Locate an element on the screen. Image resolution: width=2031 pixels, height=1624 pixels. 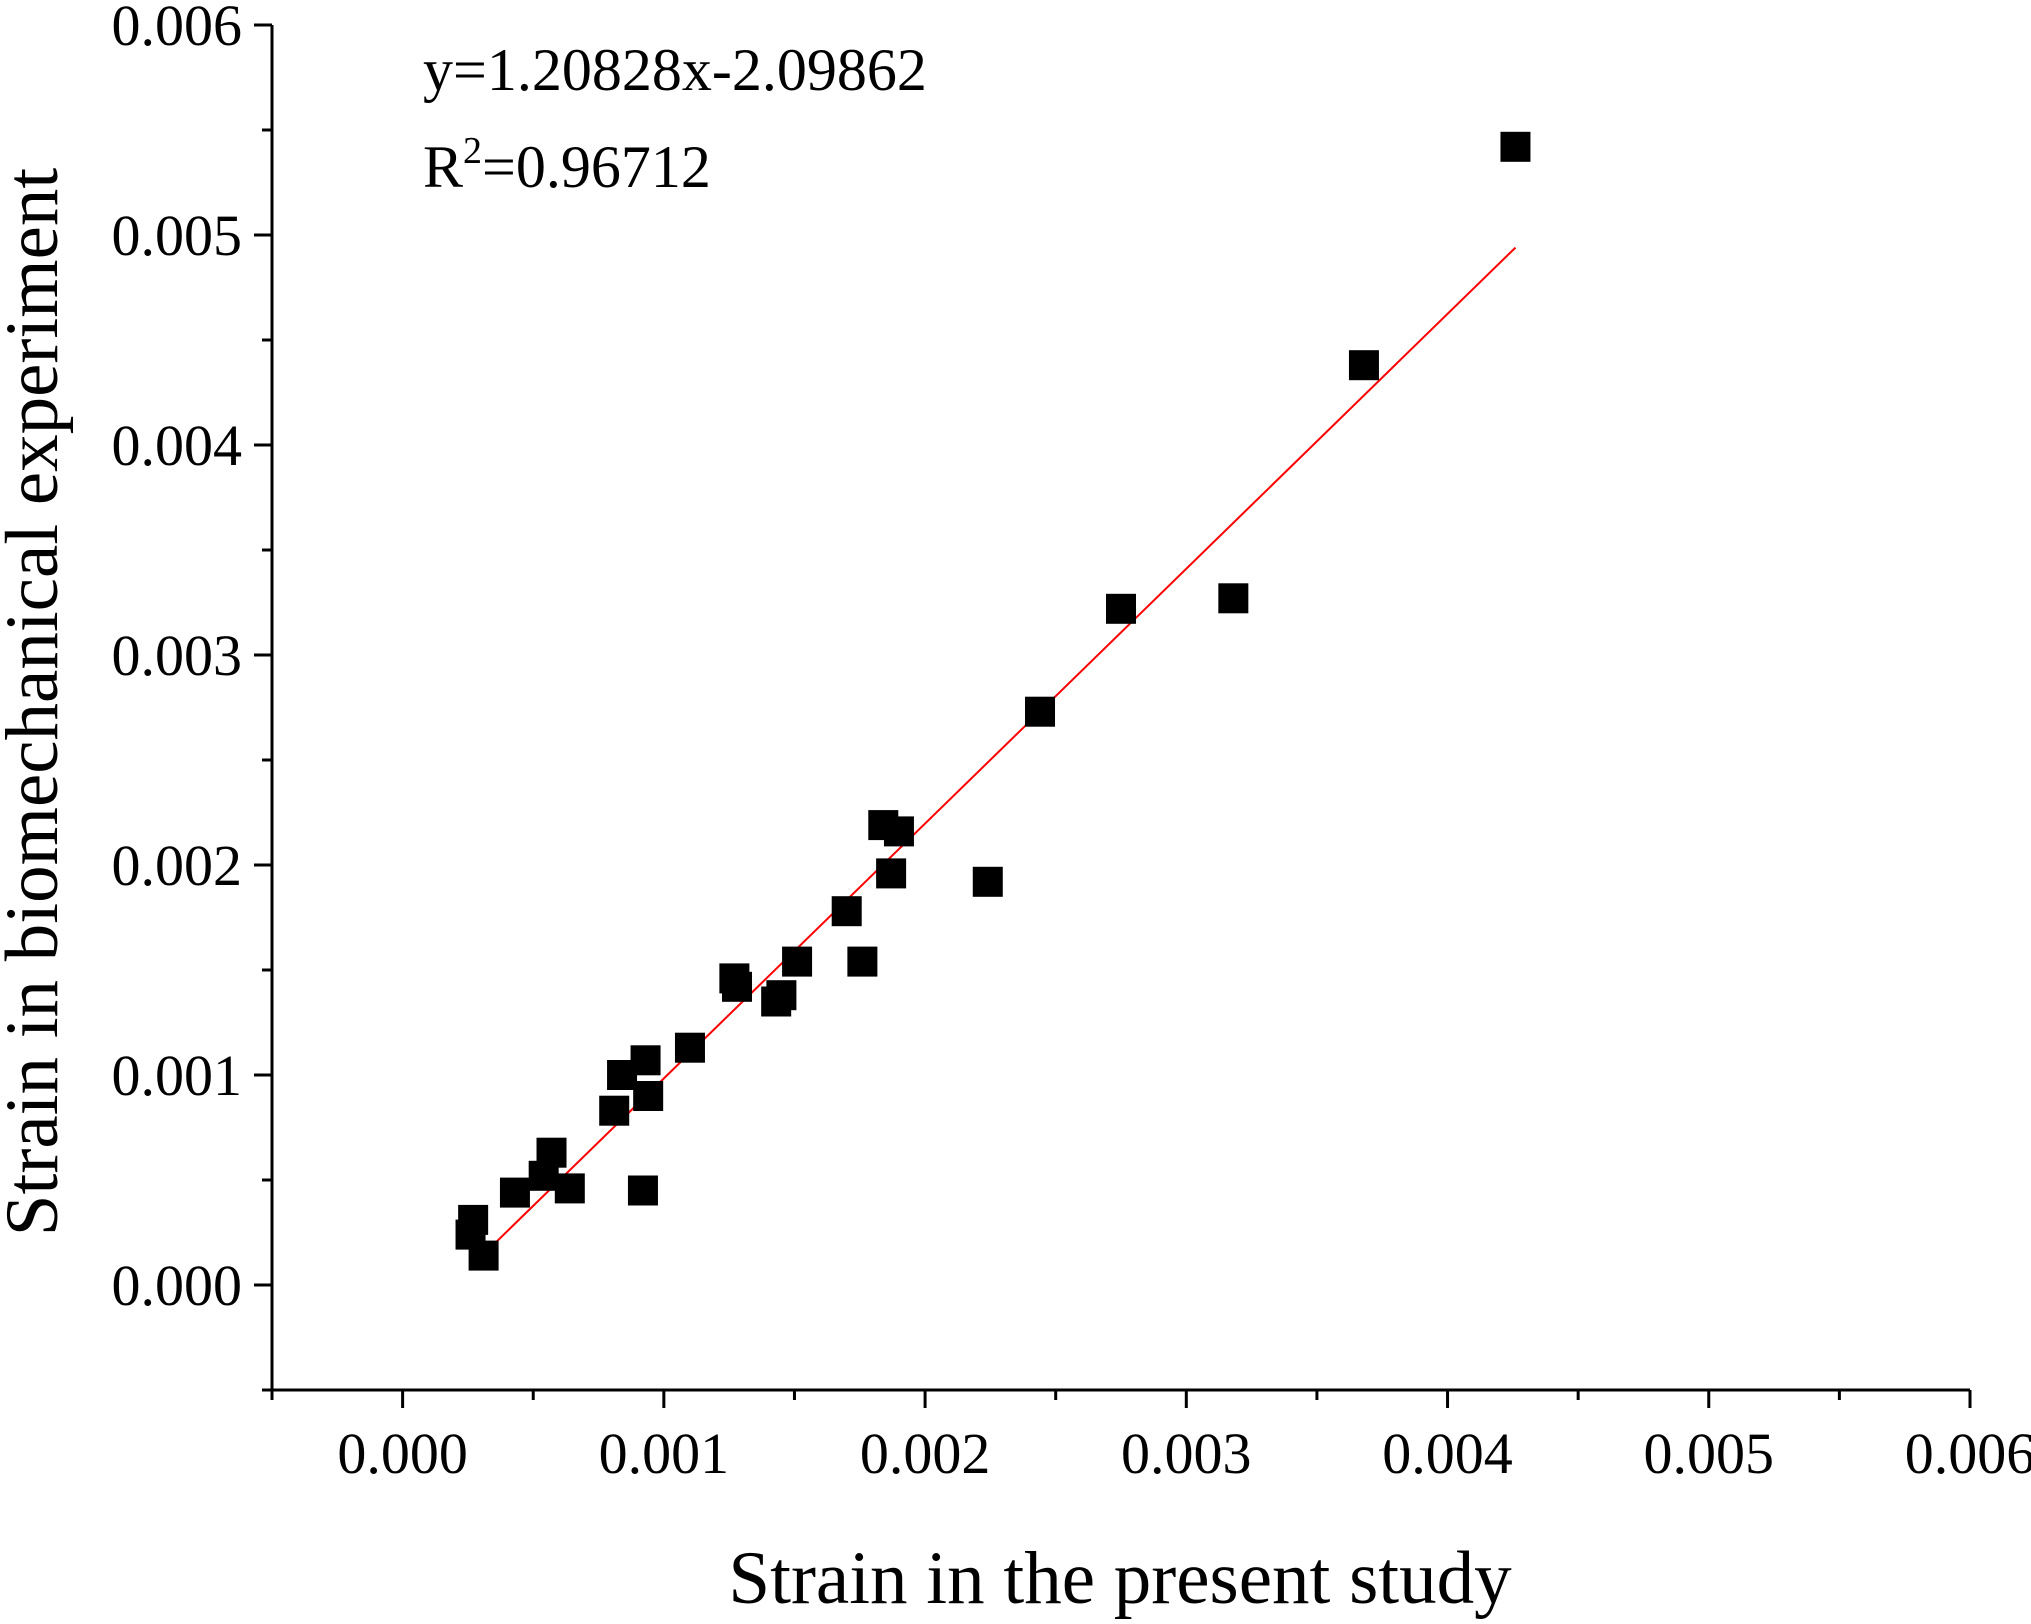
x-tick-label: 0.002 is located at coordinates (925, 1453).